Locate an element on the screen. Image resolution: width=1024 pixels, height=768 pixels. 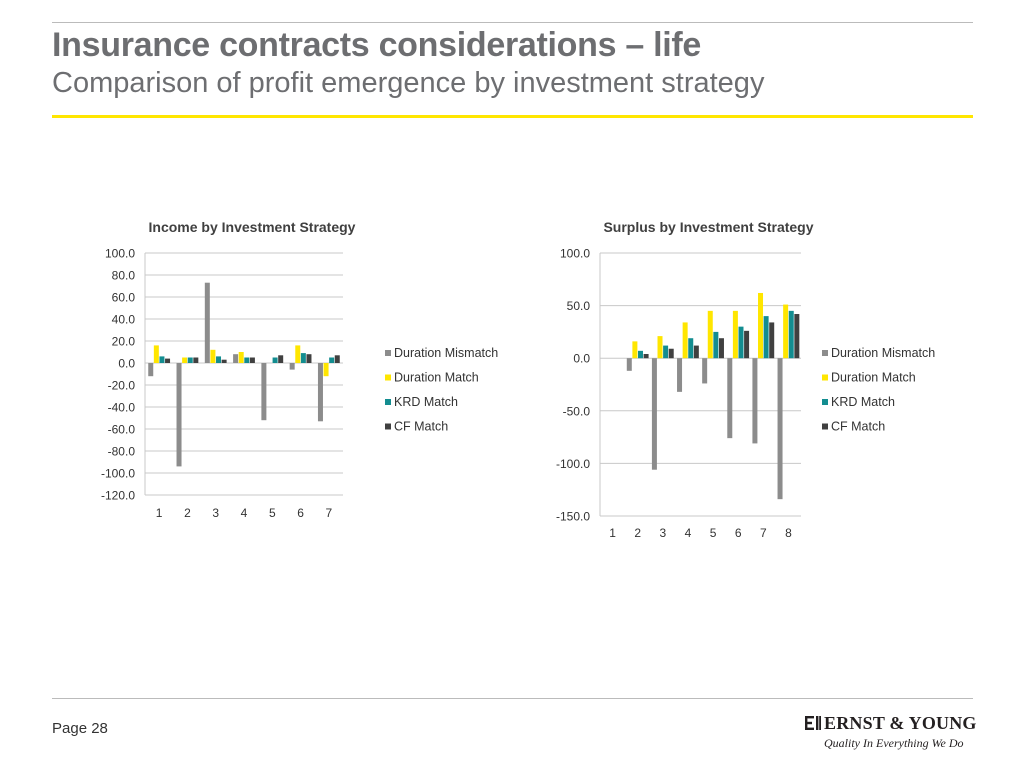
ey-logo-mark-icon is located at coordinates (813, 723).